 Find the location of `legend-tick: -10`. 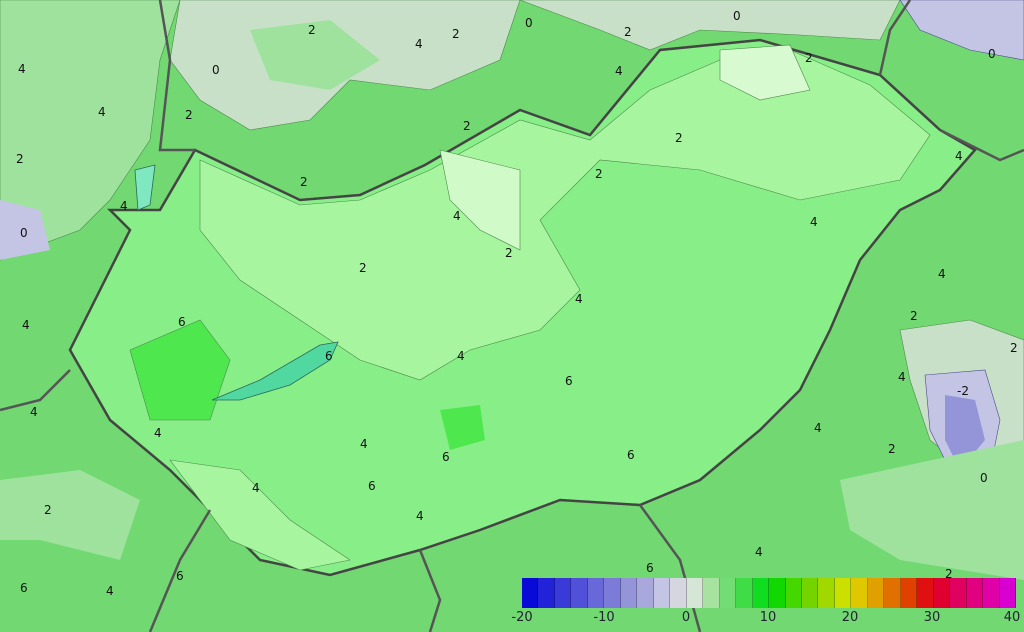

legend-tick: -10 is located at coordinates (604, 617).